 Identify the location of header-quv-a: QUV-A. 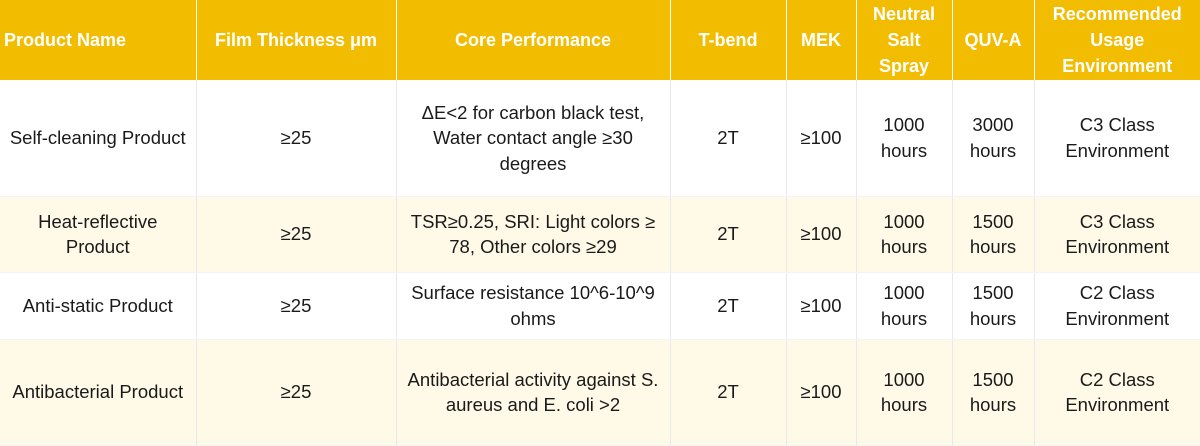
(993, 40).